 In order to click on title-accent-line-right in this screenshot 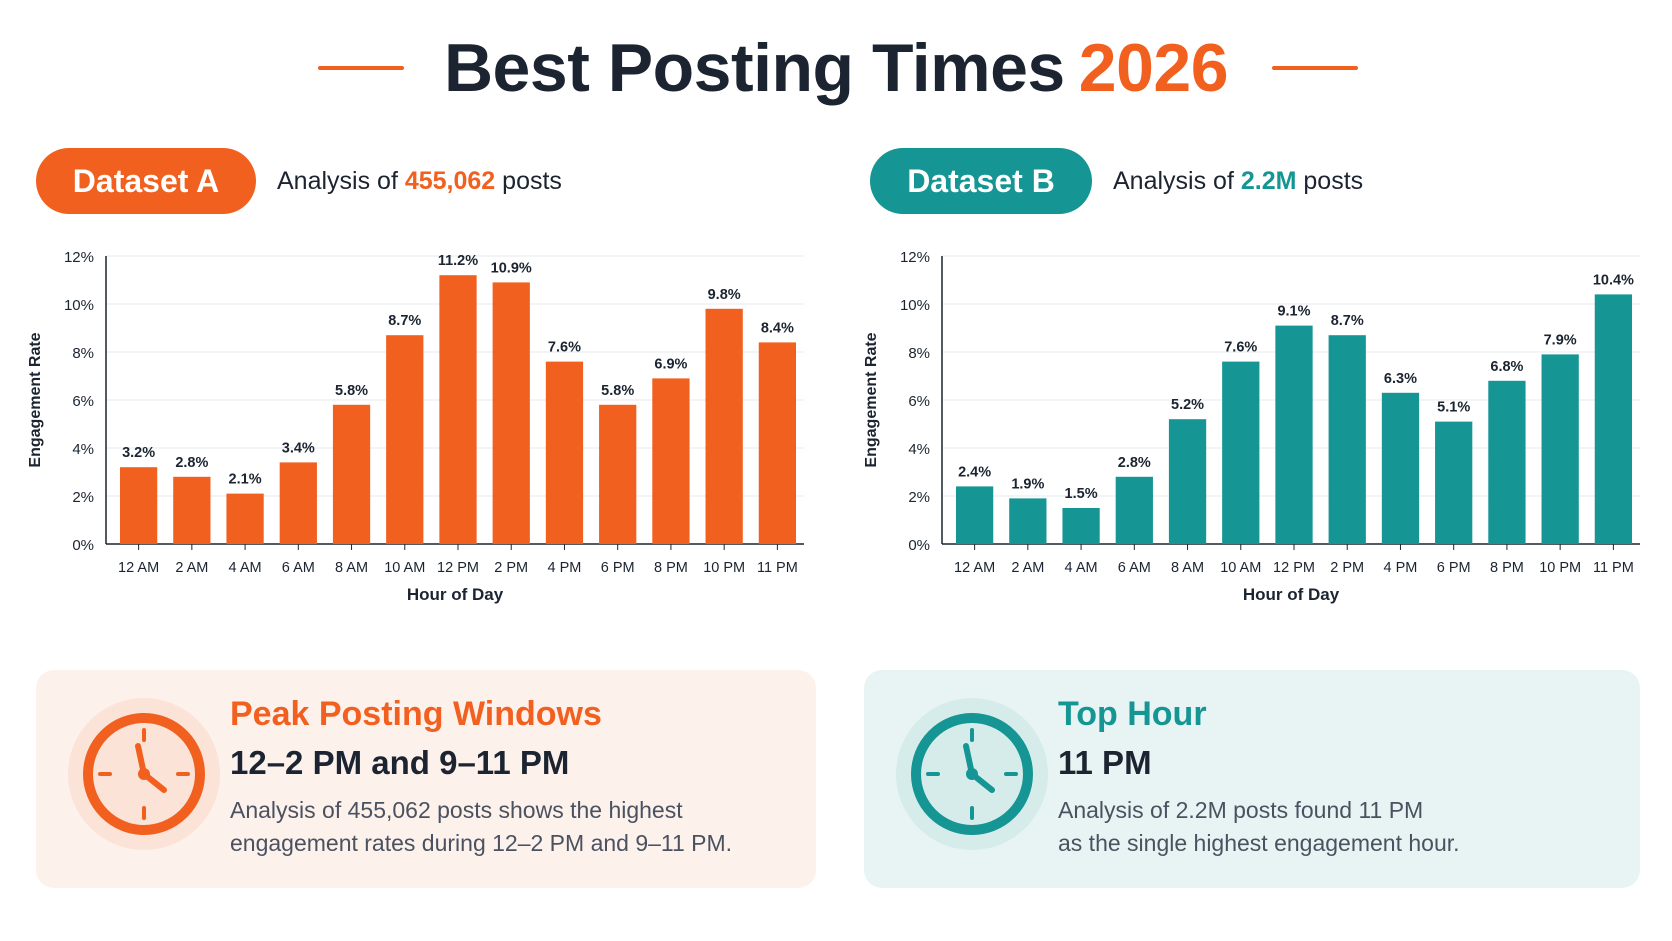, I will do `click(1315, 68)`.